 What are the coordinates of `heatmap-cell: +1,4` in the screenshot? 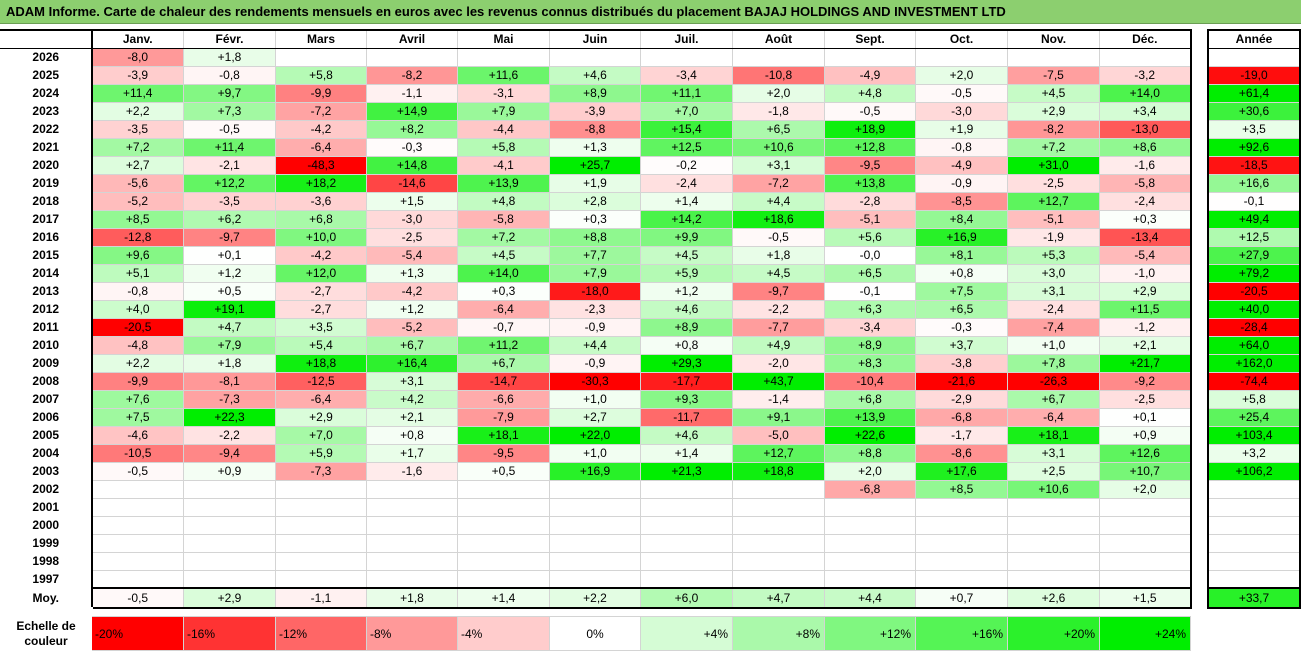 It's located at (686, 201).